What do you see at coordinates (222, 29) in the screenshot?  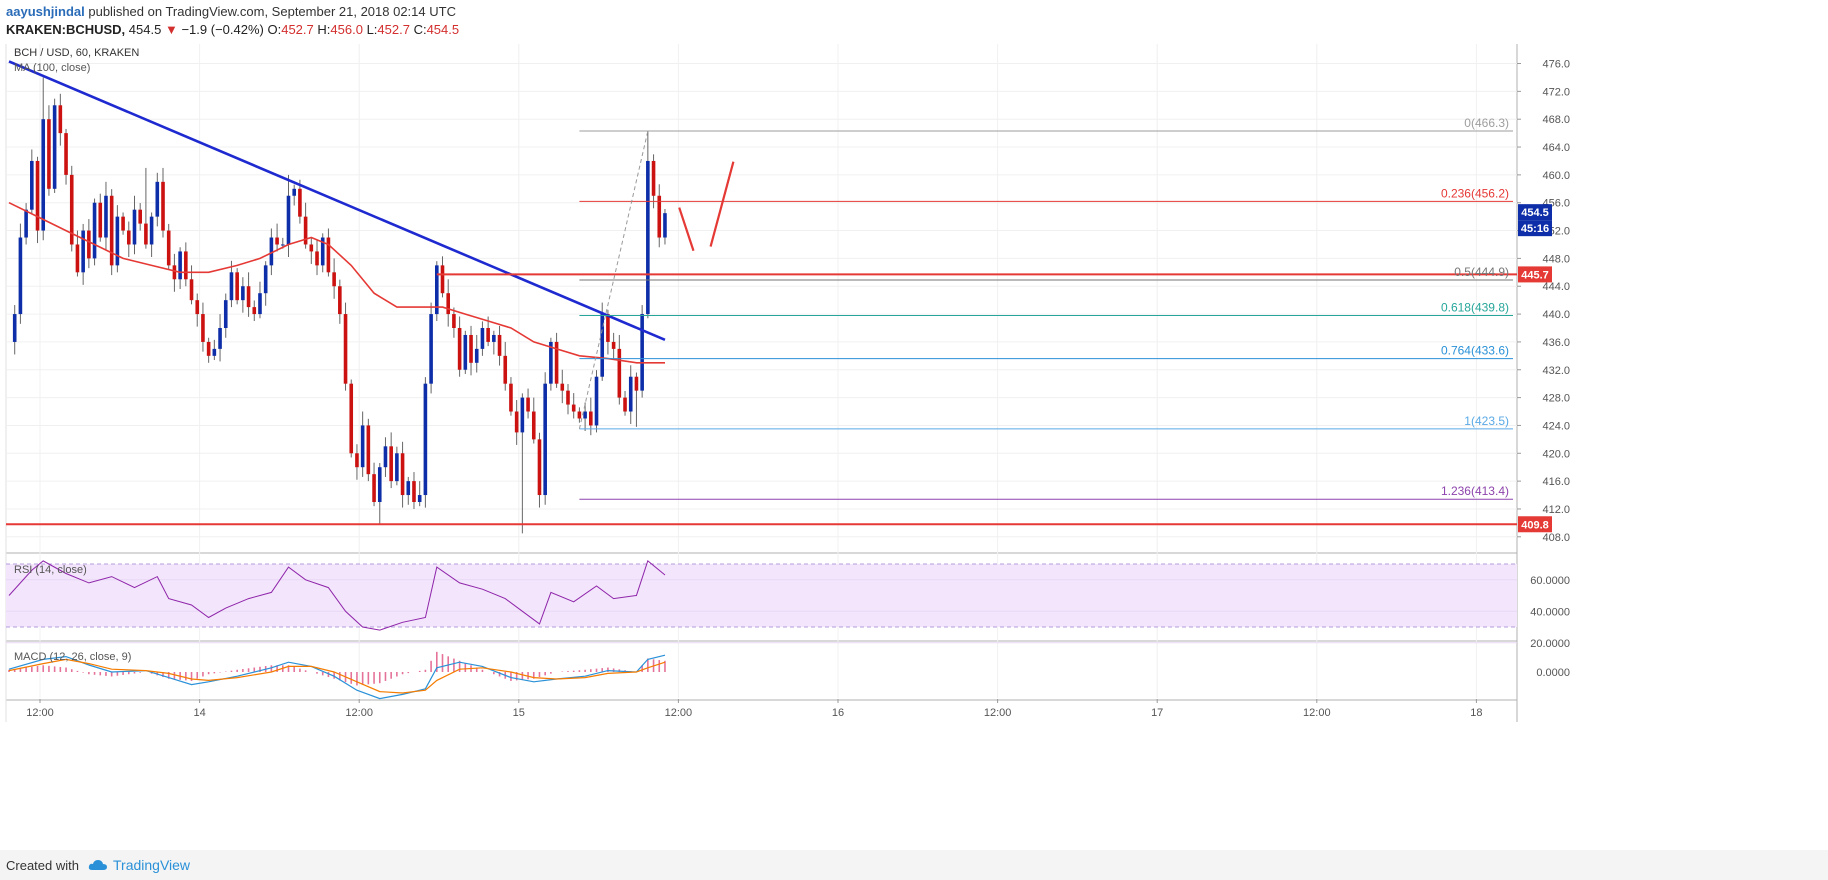 I see `price-change: −1.9 (−0.42%)` at bounding box center [222, 29].